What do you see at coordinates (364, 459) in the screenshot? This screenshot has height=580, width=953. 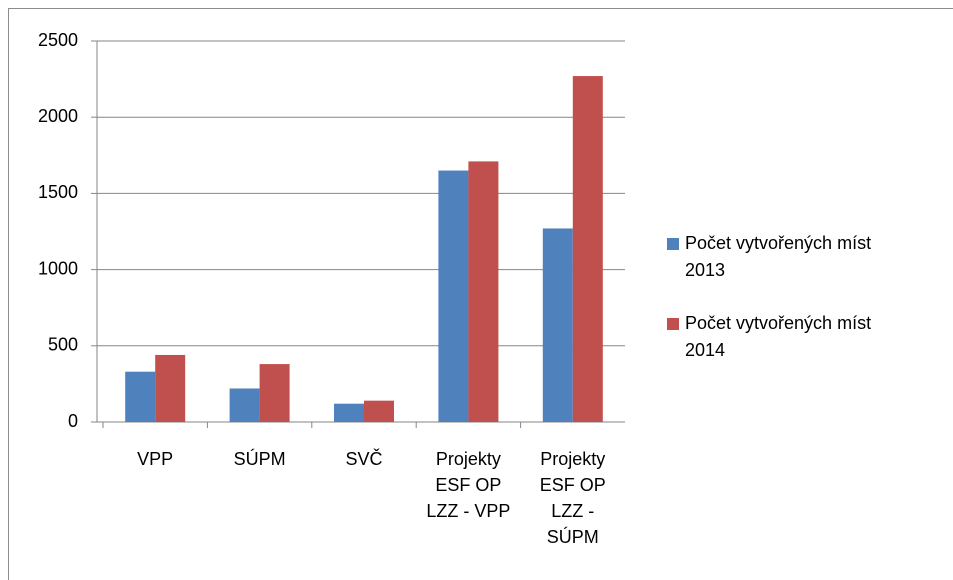 I see `x-tick-label: SVČ` at bounding box center [364, 459].